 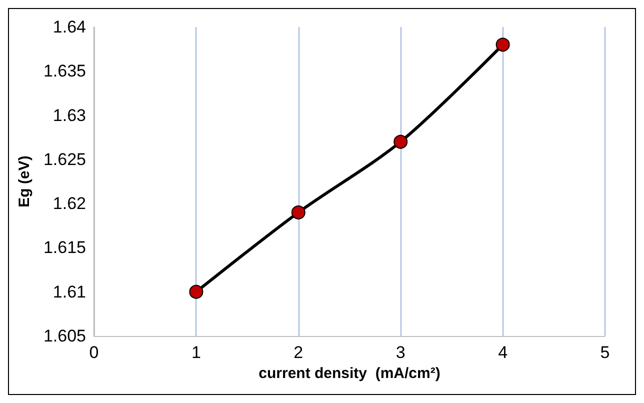 What do you see at coordinates (64, 248) in the screenshot?
I see `y-tick-label: 1.615` at bounding box center [64, 248].